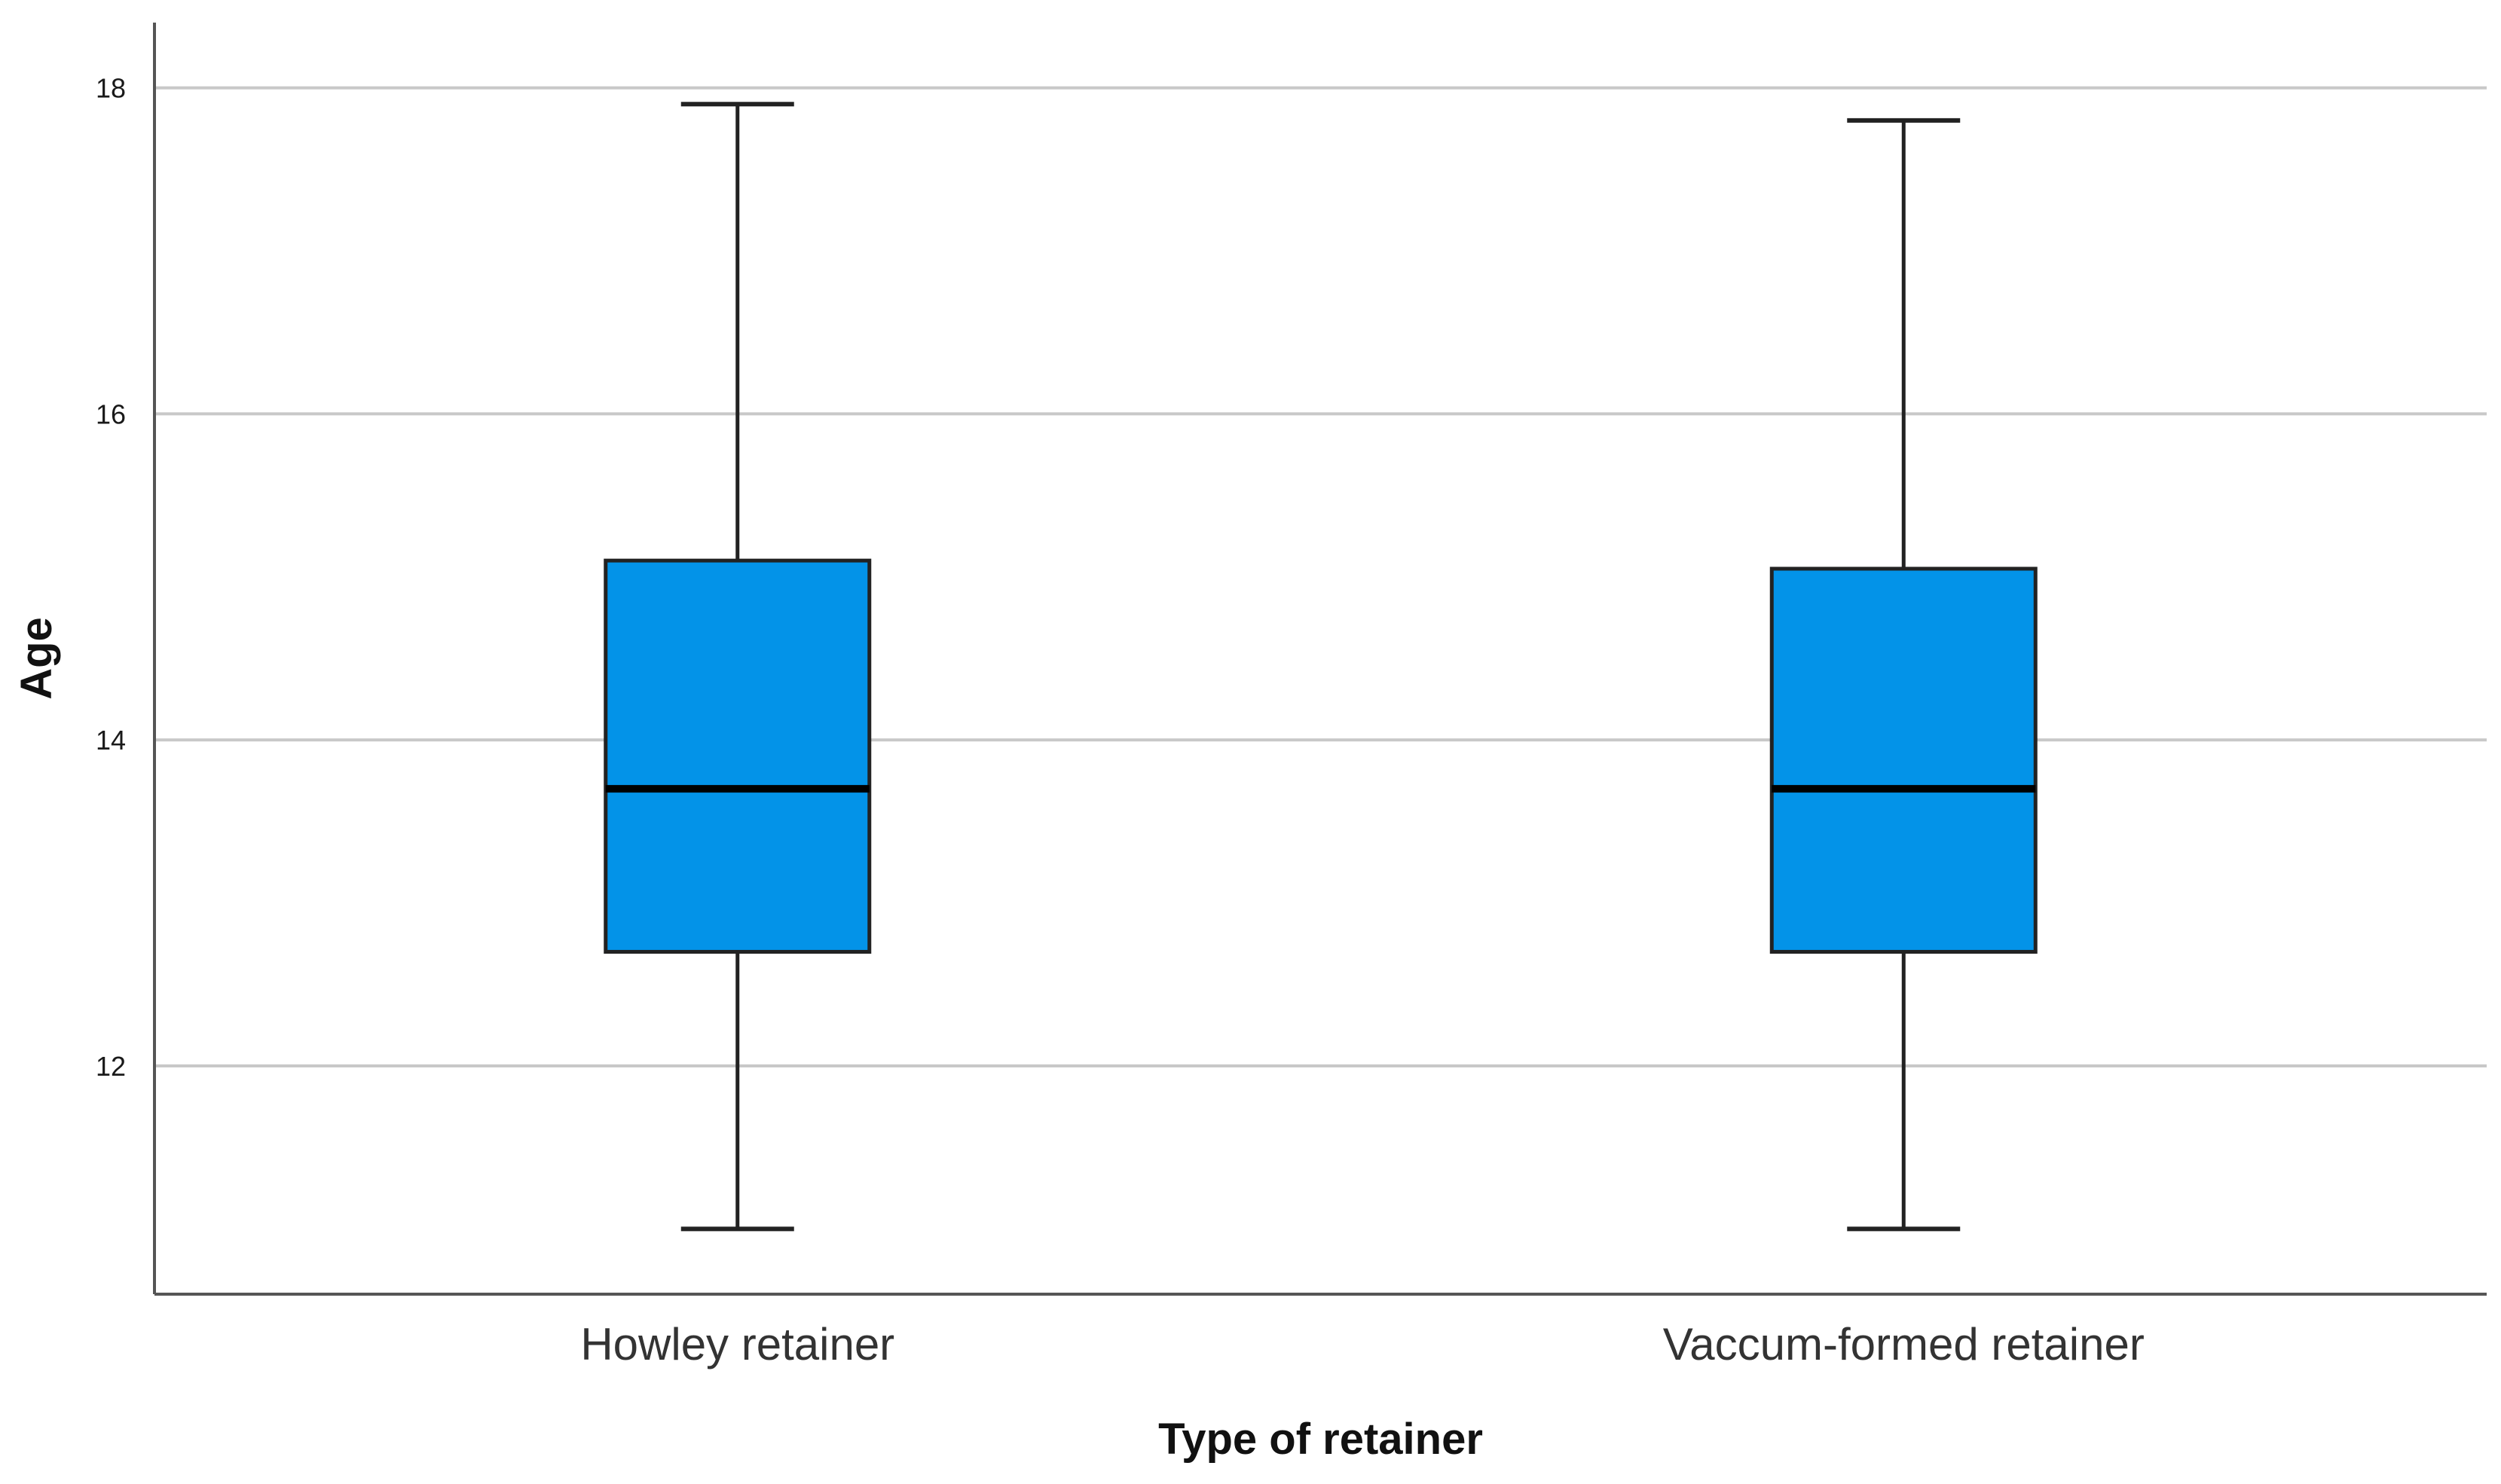  What do you see at coordinates (737, 1344) in the screenshot?
I see `x-category-label: Howley retainer` at bounding box center [737, 1344].